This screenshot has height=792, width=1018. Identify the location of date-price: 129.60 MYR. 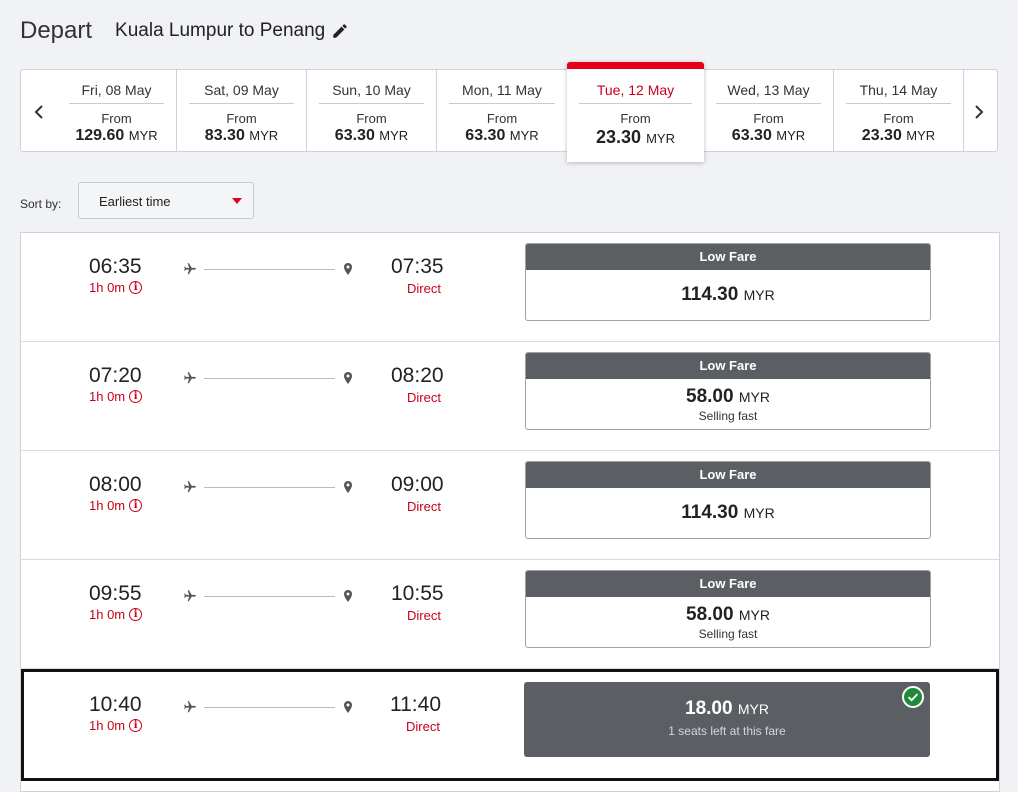
(116, 135).